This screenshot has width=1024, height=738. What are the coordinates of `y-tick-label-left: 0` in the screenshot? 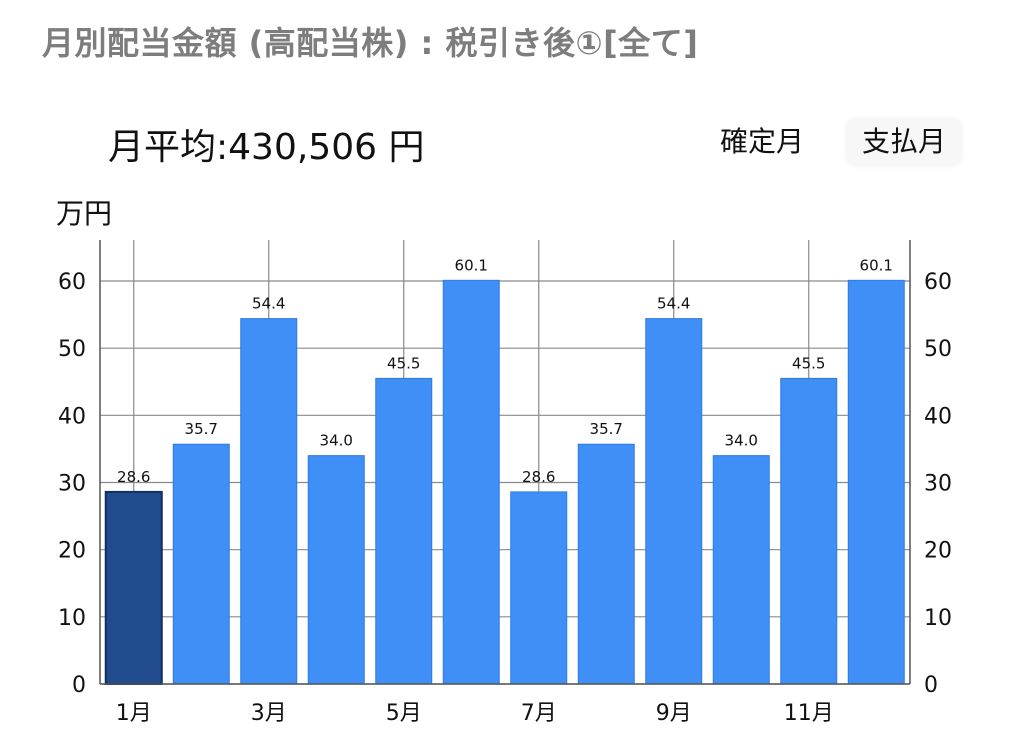 It's located at (79, 685).